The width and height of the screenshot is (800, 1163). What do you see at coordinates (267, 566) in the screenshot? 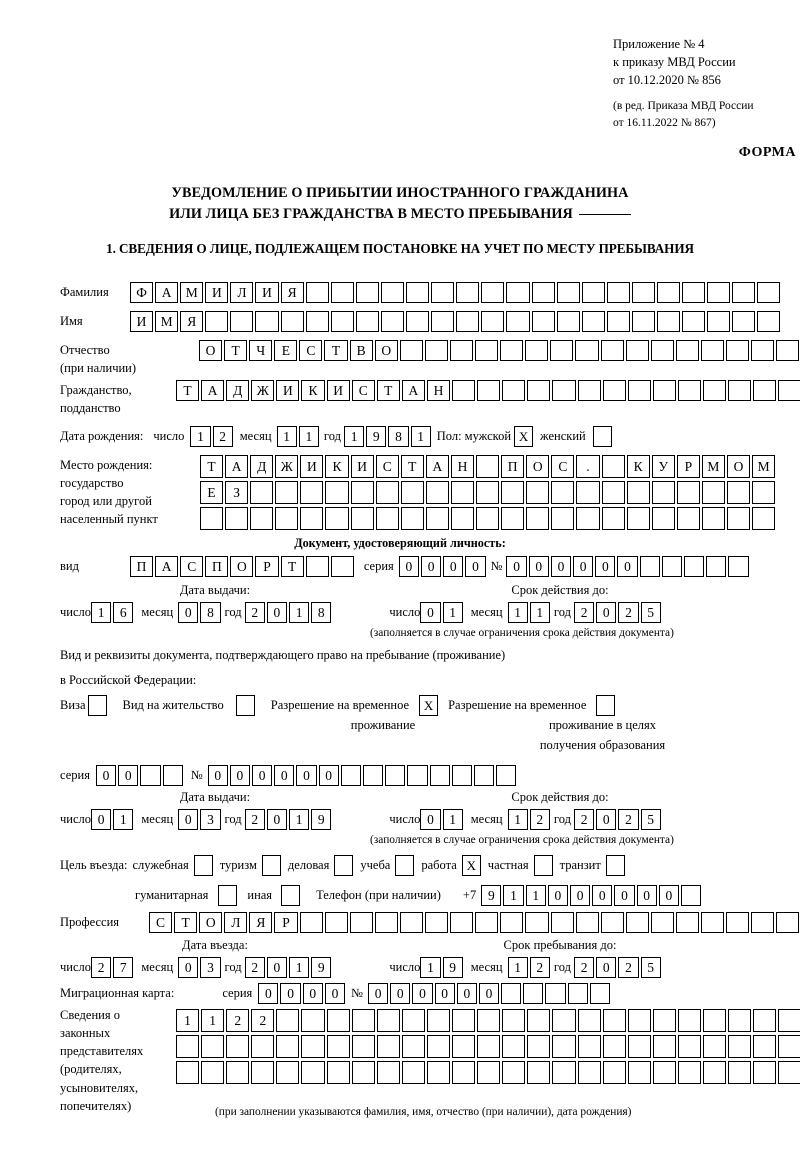
I see `char-cell: Р` at bounding box center [267, 566].